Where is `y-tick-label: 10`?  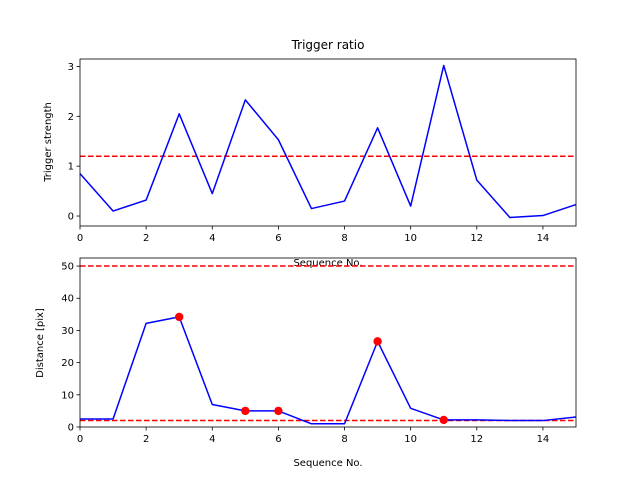 y-tick-label: 10 is located at coordinates (67, 395).